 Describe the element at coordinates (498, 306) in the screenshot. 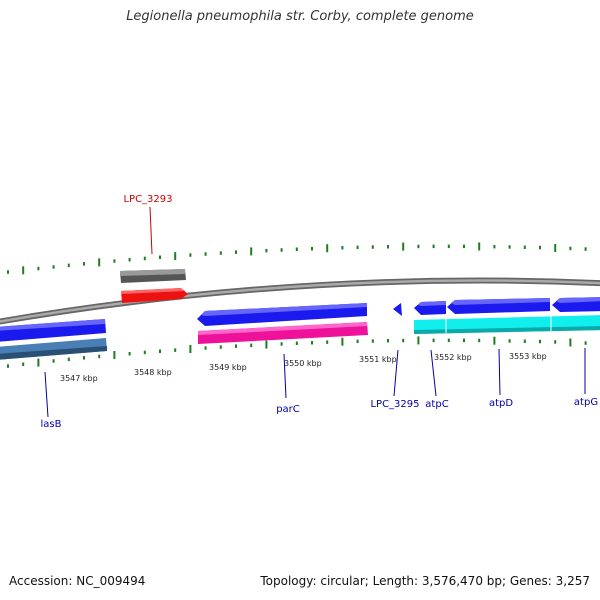

I see `feature-atpd-blue` at that location.